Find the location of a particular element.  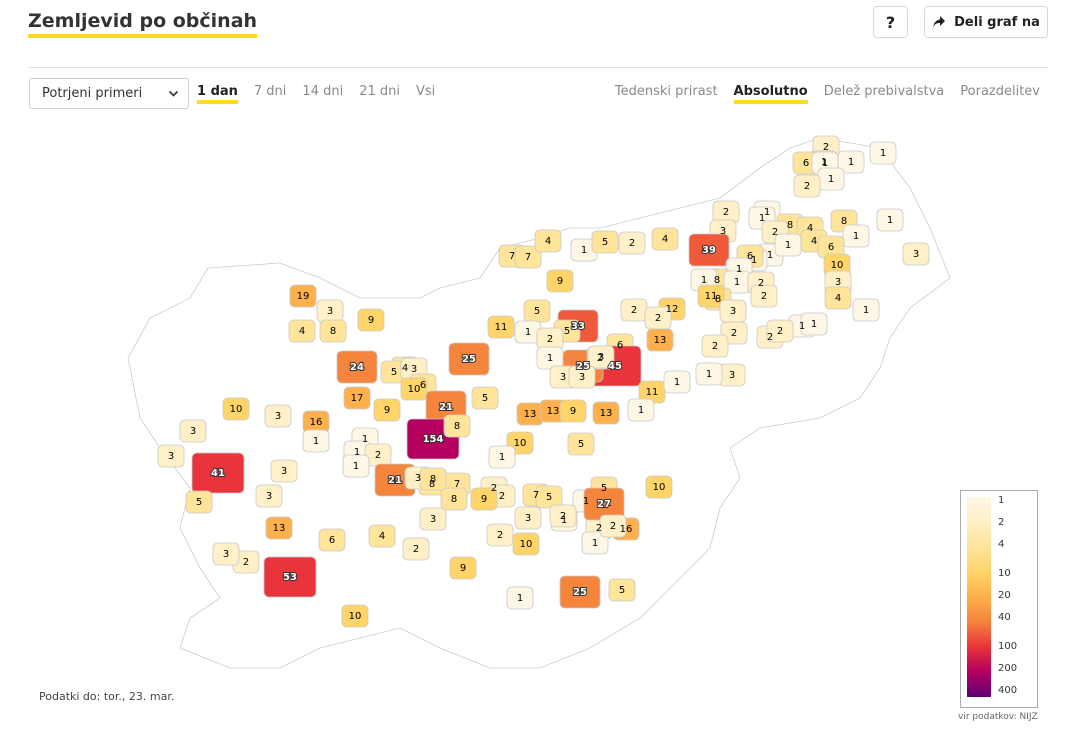

tab-21-dni: 21 dni is located at coordinates (379, 91).